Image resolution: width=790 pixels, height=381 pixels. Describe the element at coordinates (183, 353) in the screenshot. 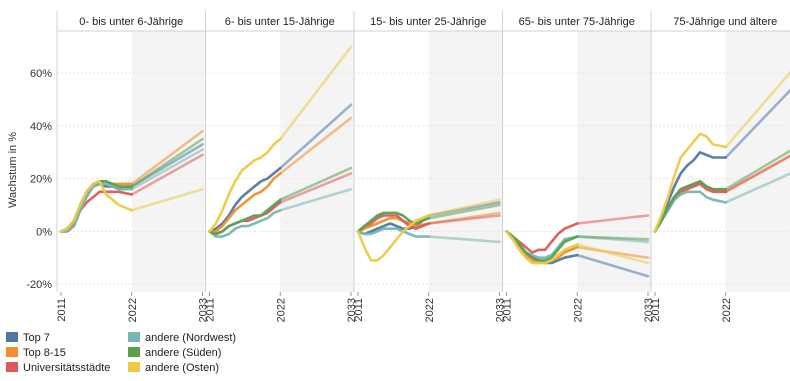

I see `legend-label: andere (Süden)` at that location.